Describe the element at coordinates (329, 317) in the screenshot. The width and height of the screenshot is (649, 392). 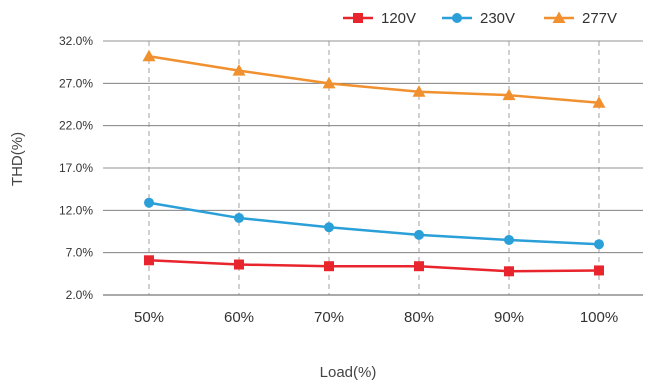
I see `x-tick-label: 70%` at that location.